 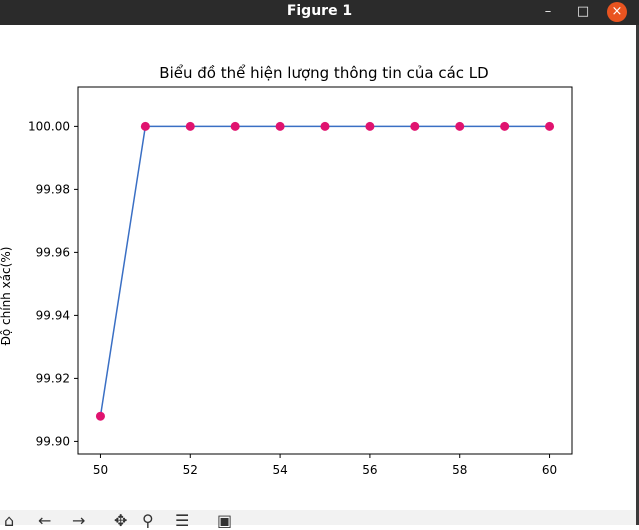 I want to click on y-tick-label: 99.98, so click(x=53, y=189).